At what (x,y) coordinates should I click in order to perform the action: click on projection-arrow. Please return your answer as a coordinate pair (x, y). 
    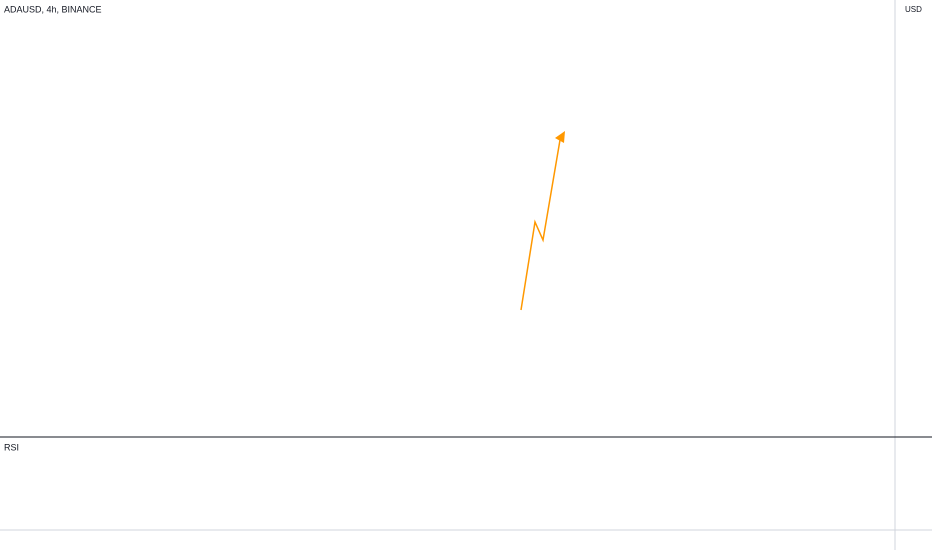
    Looking at the image, I should click on (540, 225).